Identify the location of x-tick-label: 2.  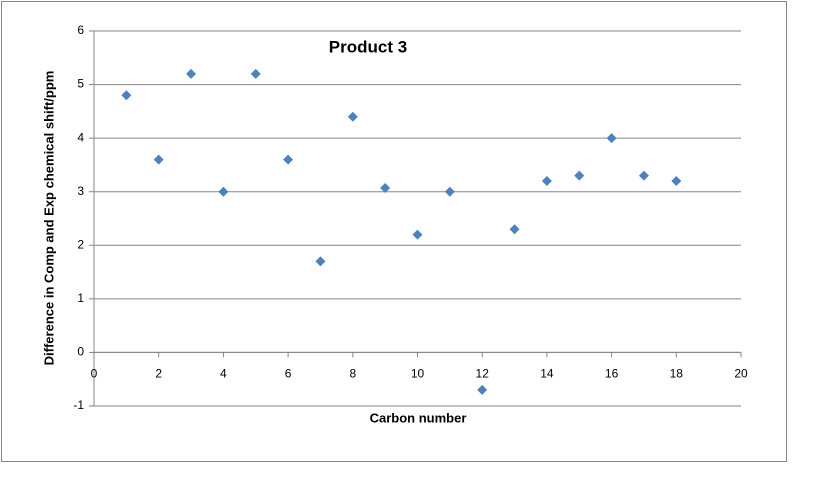
(158, 374).